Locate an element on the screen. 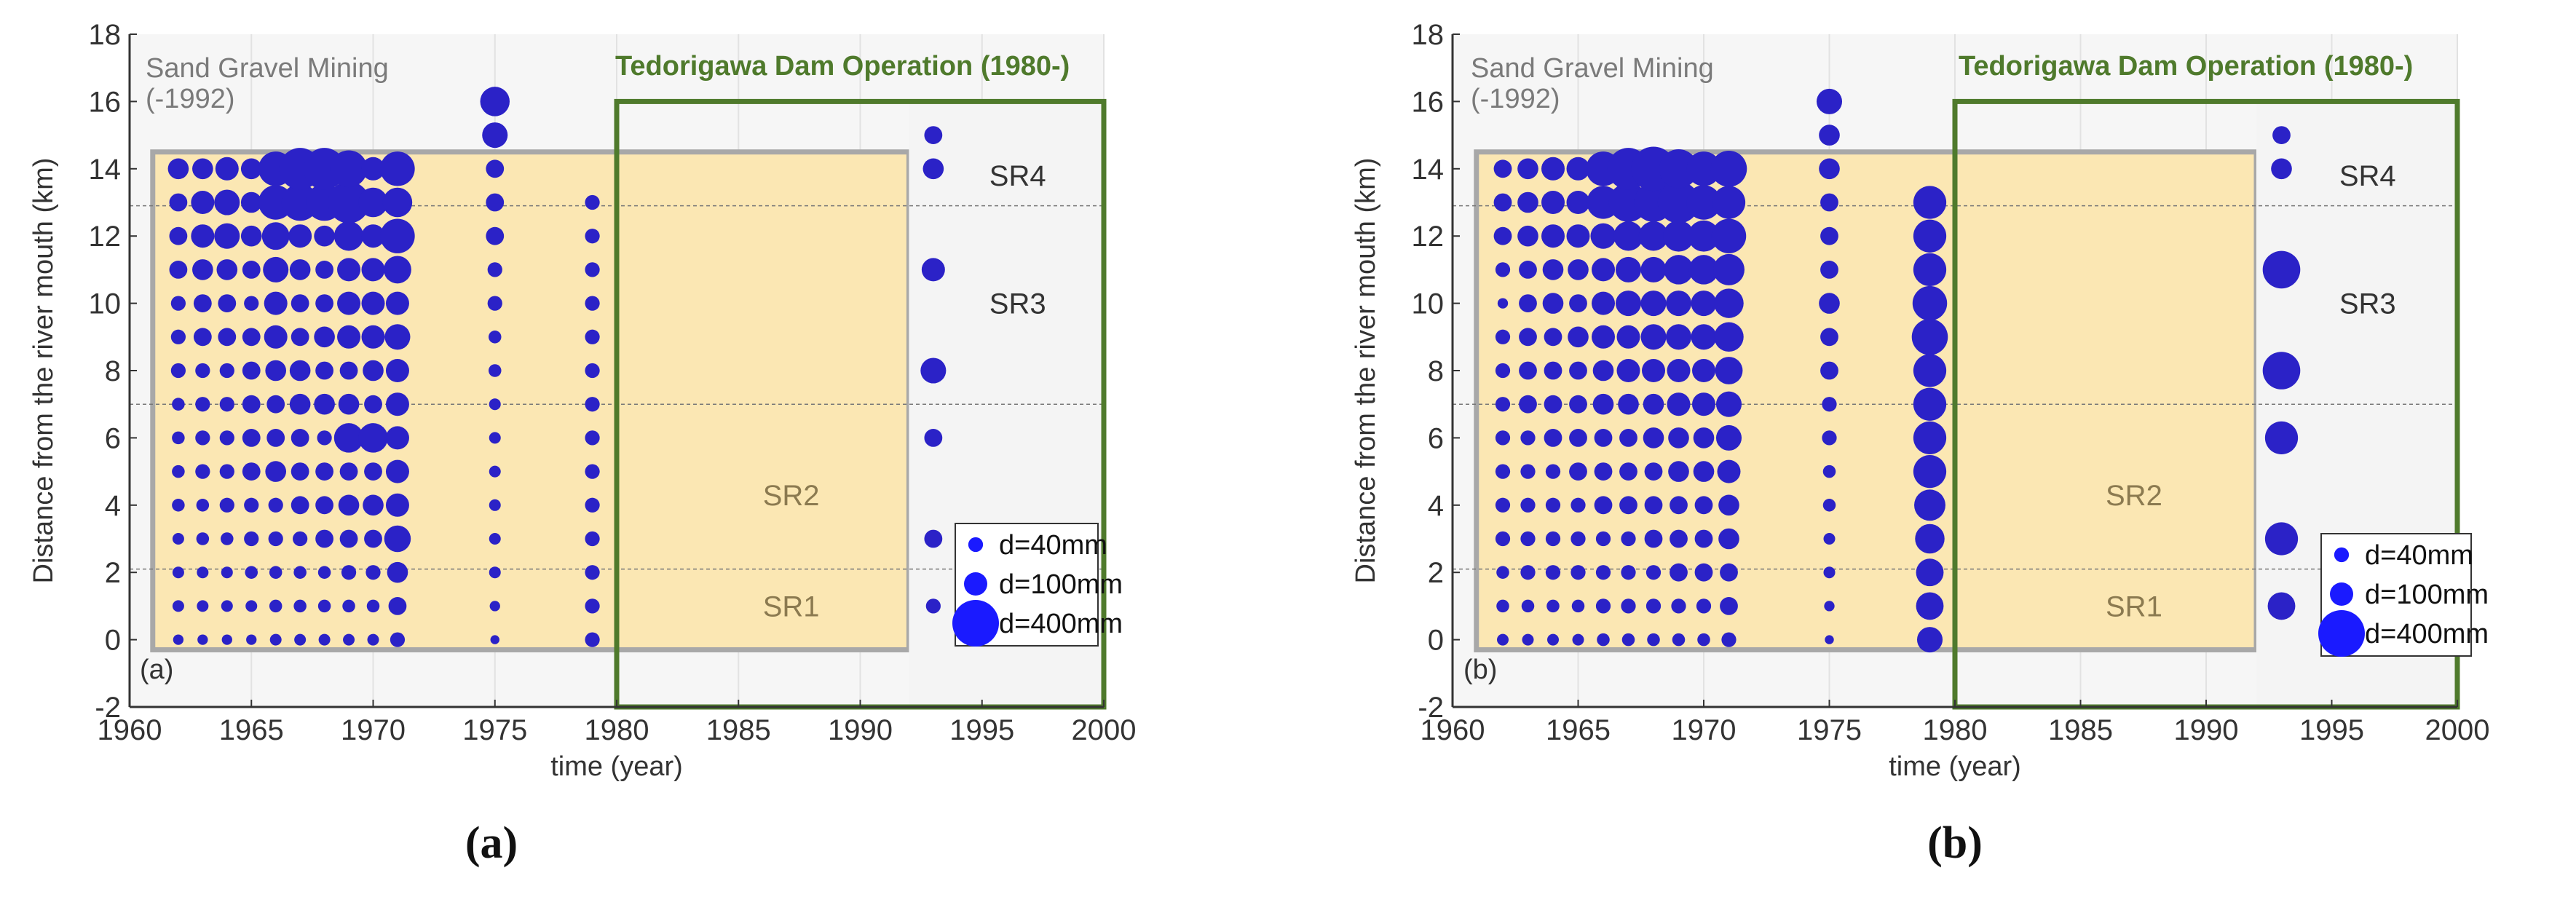 The image size is (2576, 905). segment-label: SR2 is located at coordinates (2134, 496).